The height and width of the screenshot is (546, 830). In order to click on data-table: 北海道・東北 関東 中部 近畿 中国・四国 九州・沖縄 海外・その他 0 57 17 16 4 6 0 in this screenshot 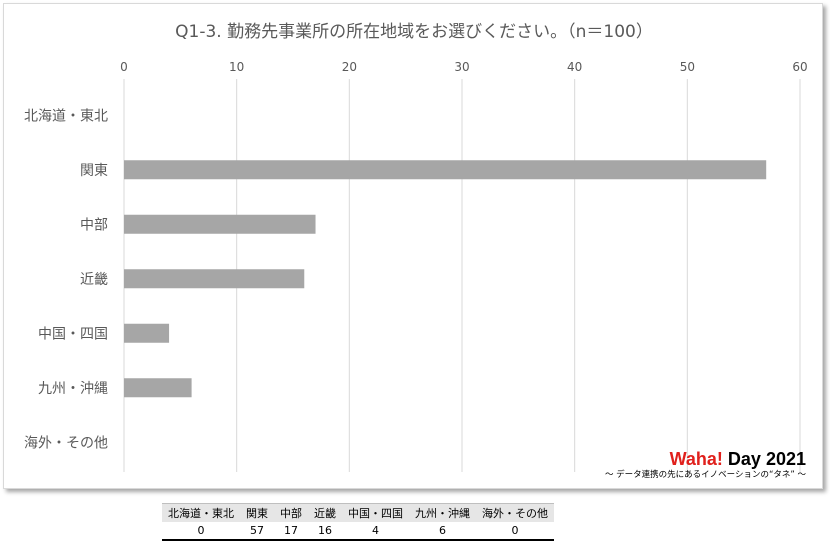, I will do `click(358, 522)`.